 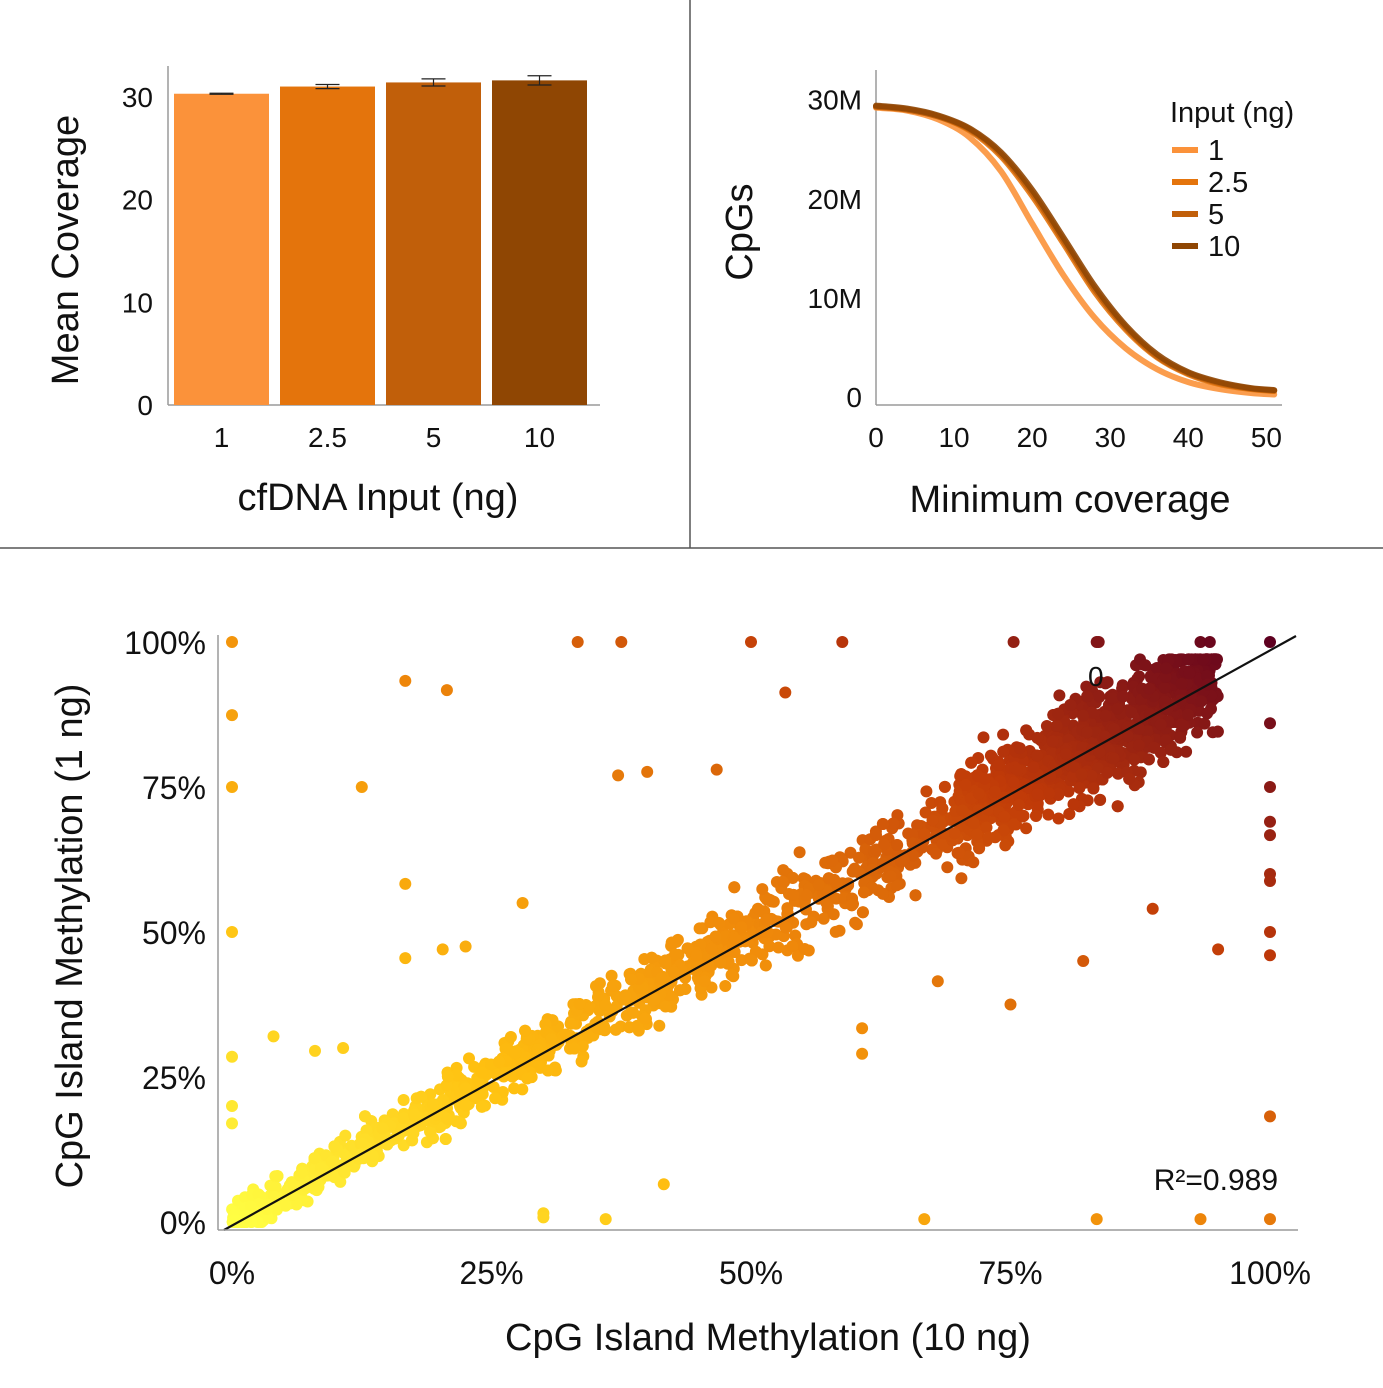 I want to click on r-squared-annotation: R²=0.989, so click(x=1216, y=1180).